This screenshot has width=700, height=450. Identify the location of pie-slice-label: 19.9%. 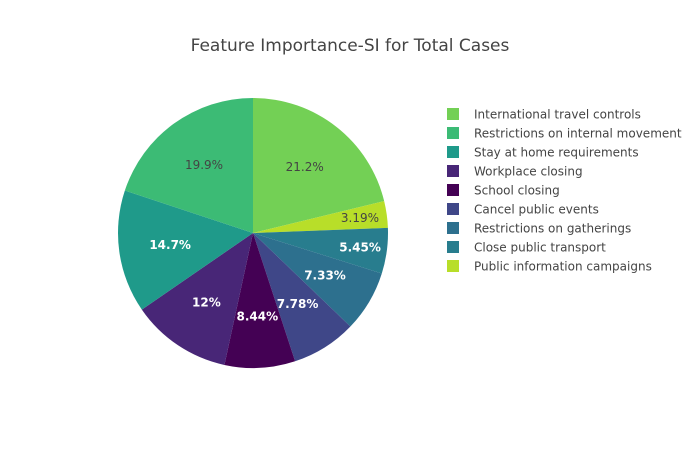
(204, 165).